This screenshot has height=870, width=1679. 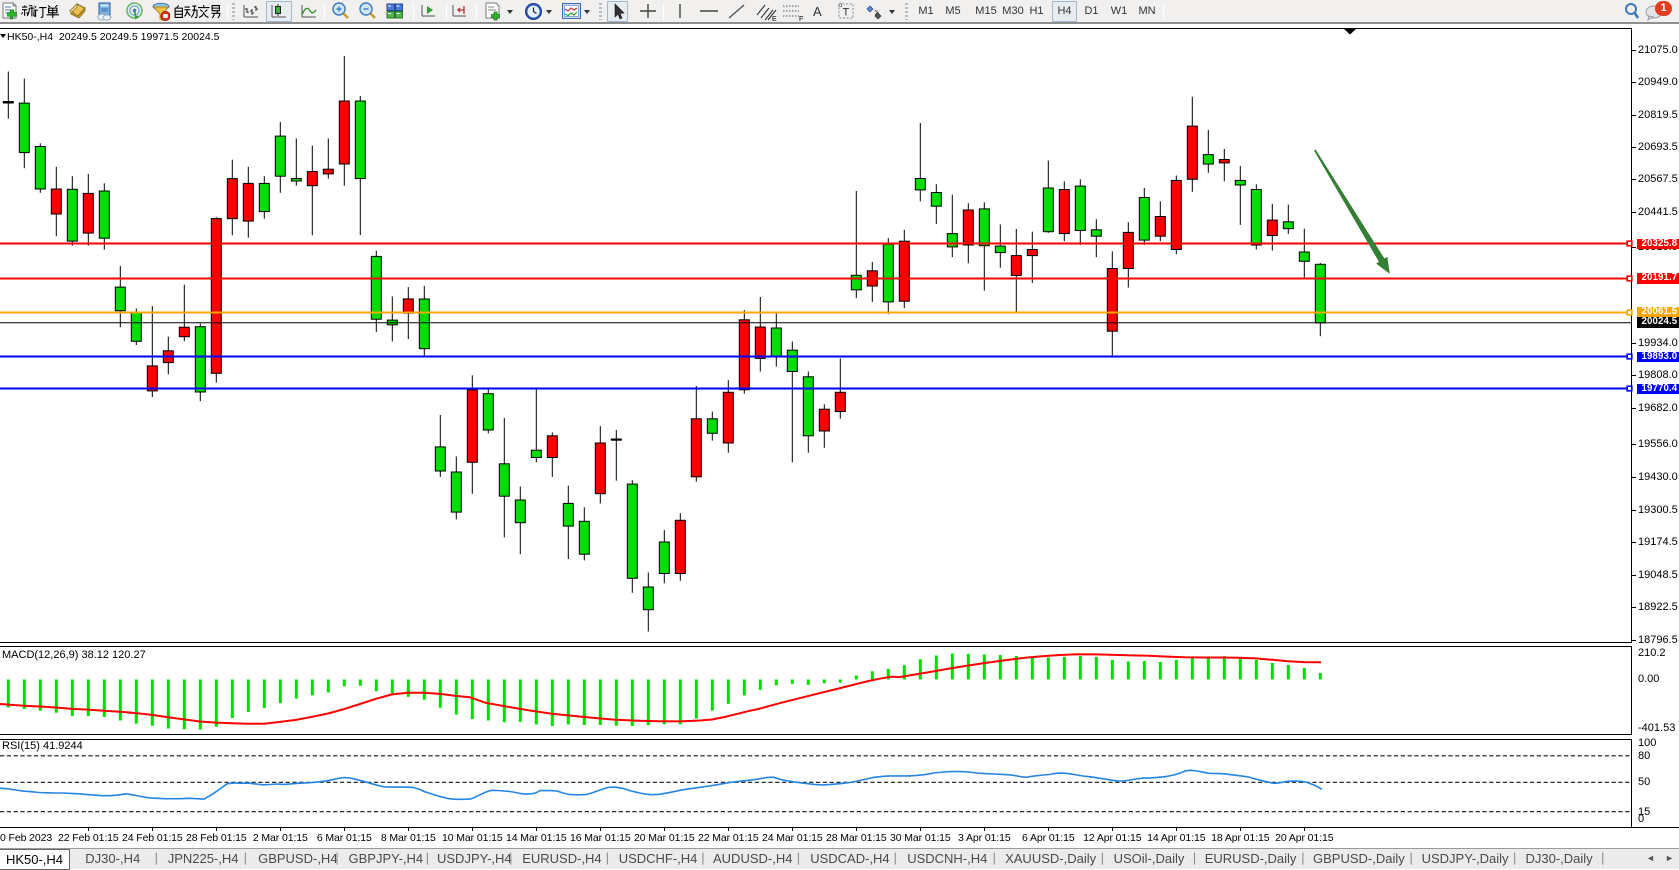 I want to click on svg-text: E, so click(x=774, y=19).